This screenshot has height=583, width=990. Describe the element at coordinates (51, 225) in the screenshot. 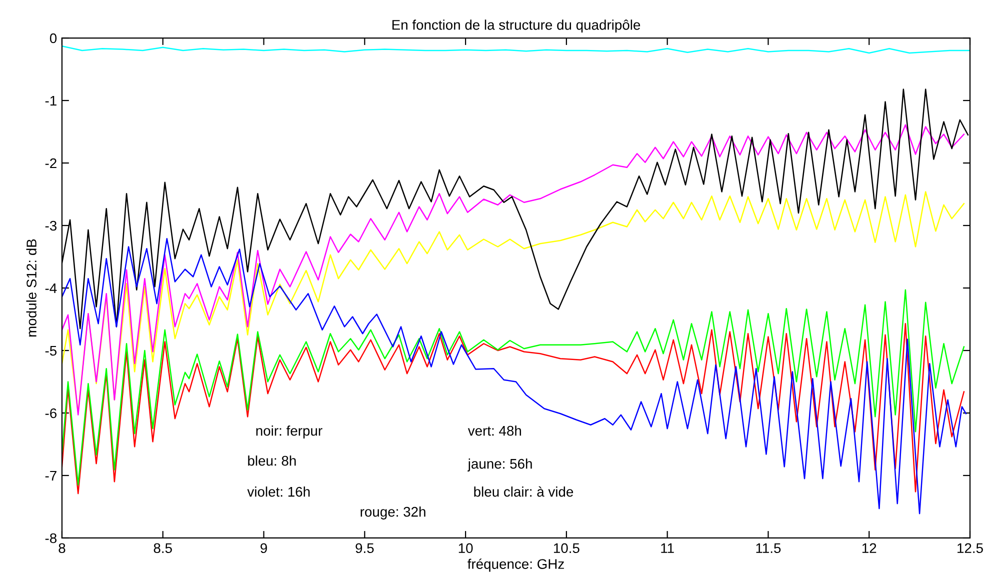

I see `y-tick-label: -3` at that location.